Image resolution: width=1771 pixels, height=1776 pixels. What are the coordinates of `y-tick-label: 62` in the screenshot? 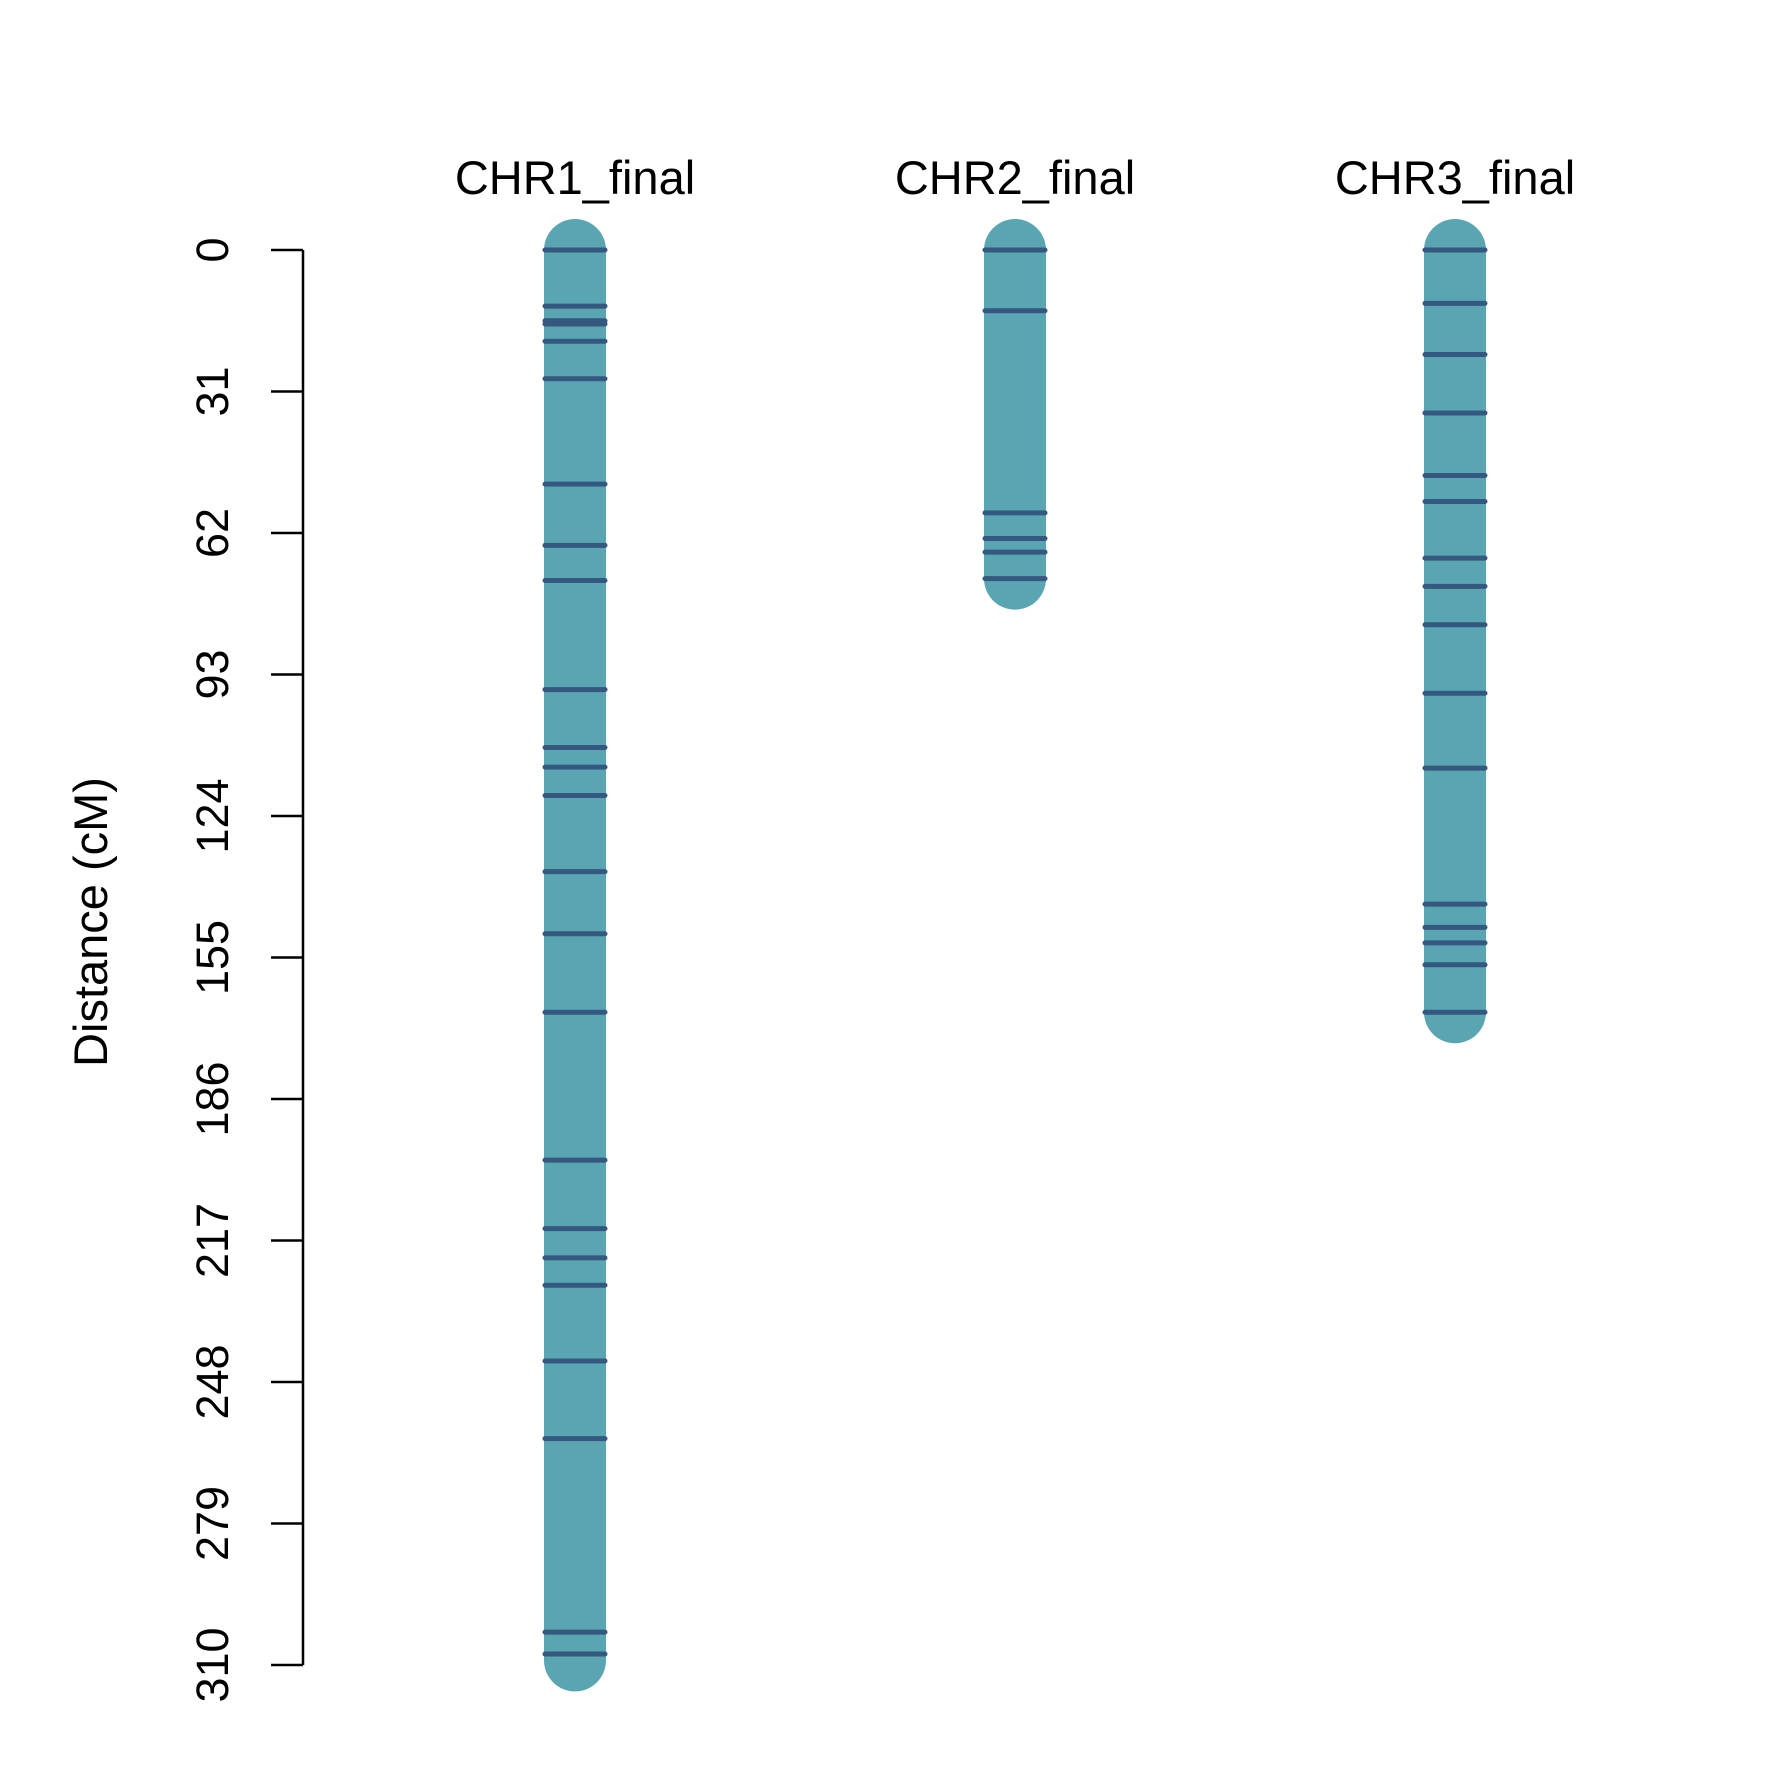 It's located at (212, 533).